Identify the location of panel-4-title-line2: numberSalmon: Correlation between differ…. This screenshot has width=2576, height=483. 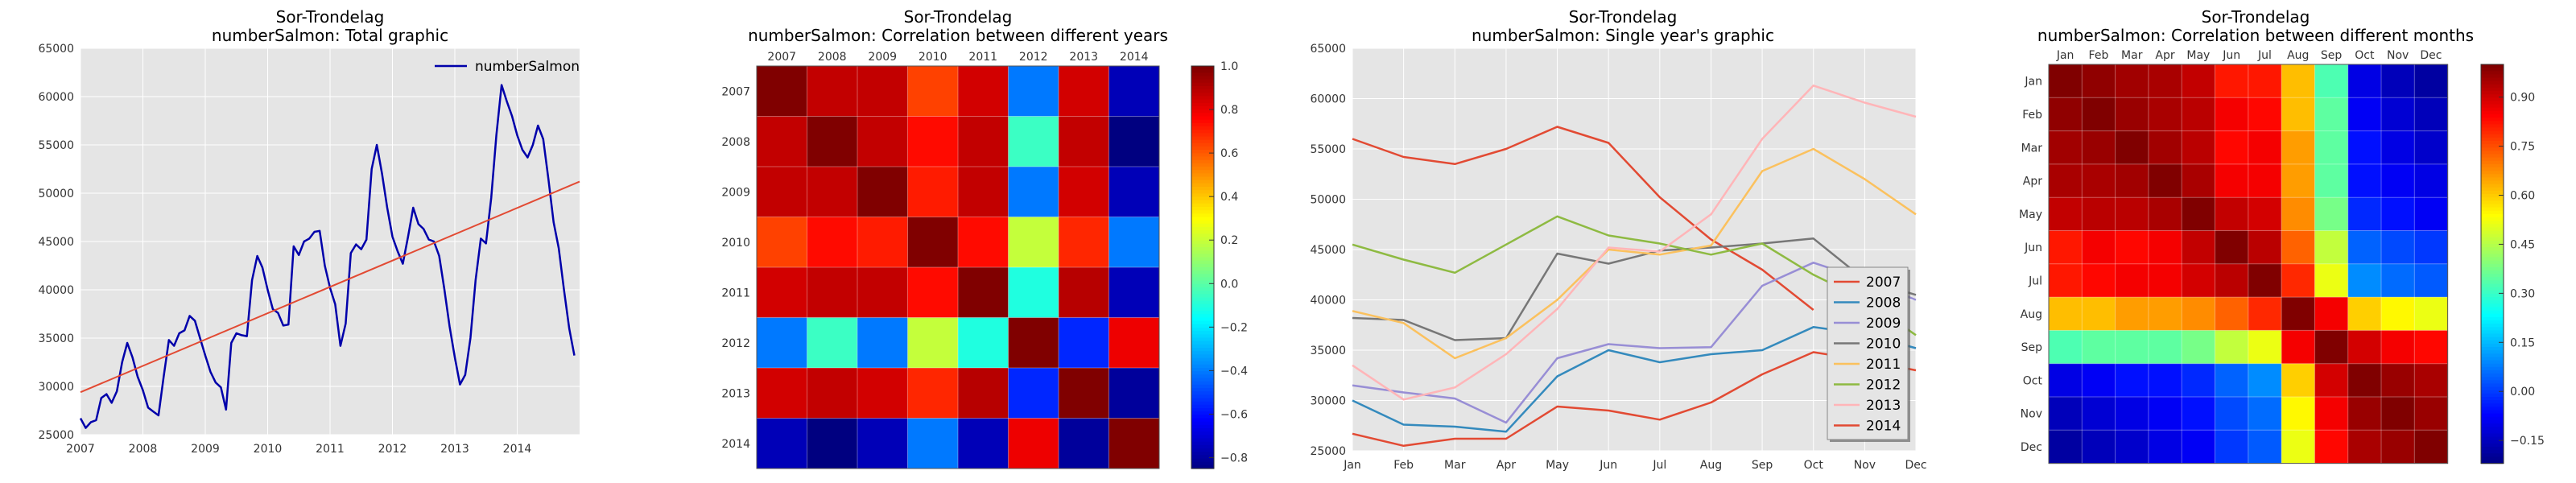
(2255, 35).